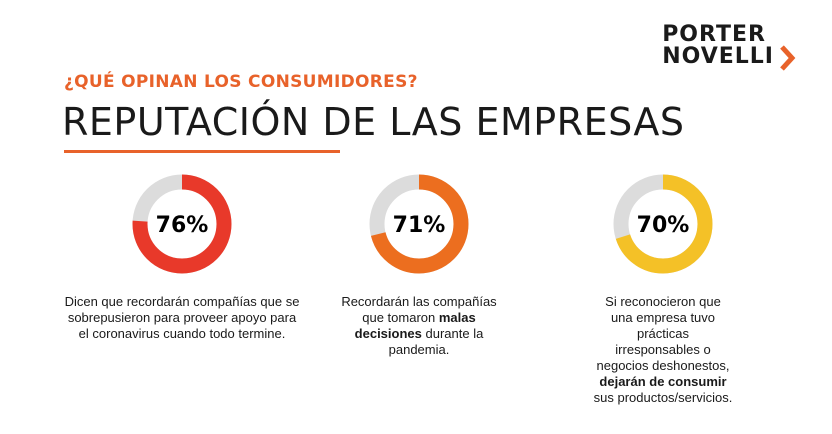 The width and height of the screenshot is (832, 434). What do you see at coordinates (788, 58) in the screenshot?
I see `chevron-right-icon` at bounding box center [788, 58].